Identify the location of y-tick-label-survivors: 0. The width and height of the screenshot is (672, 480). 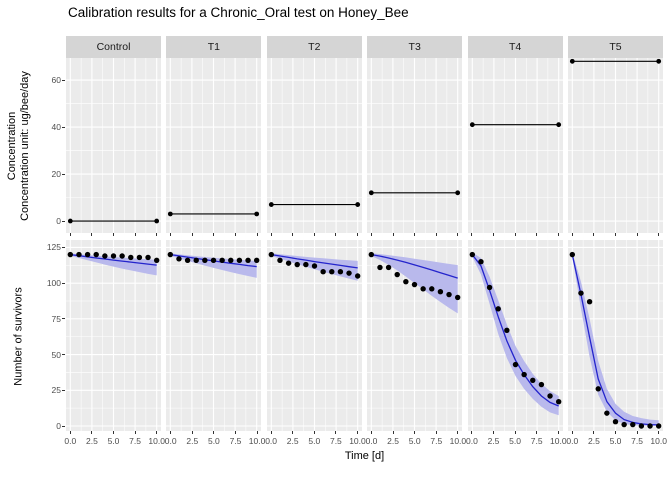
(58, 426).